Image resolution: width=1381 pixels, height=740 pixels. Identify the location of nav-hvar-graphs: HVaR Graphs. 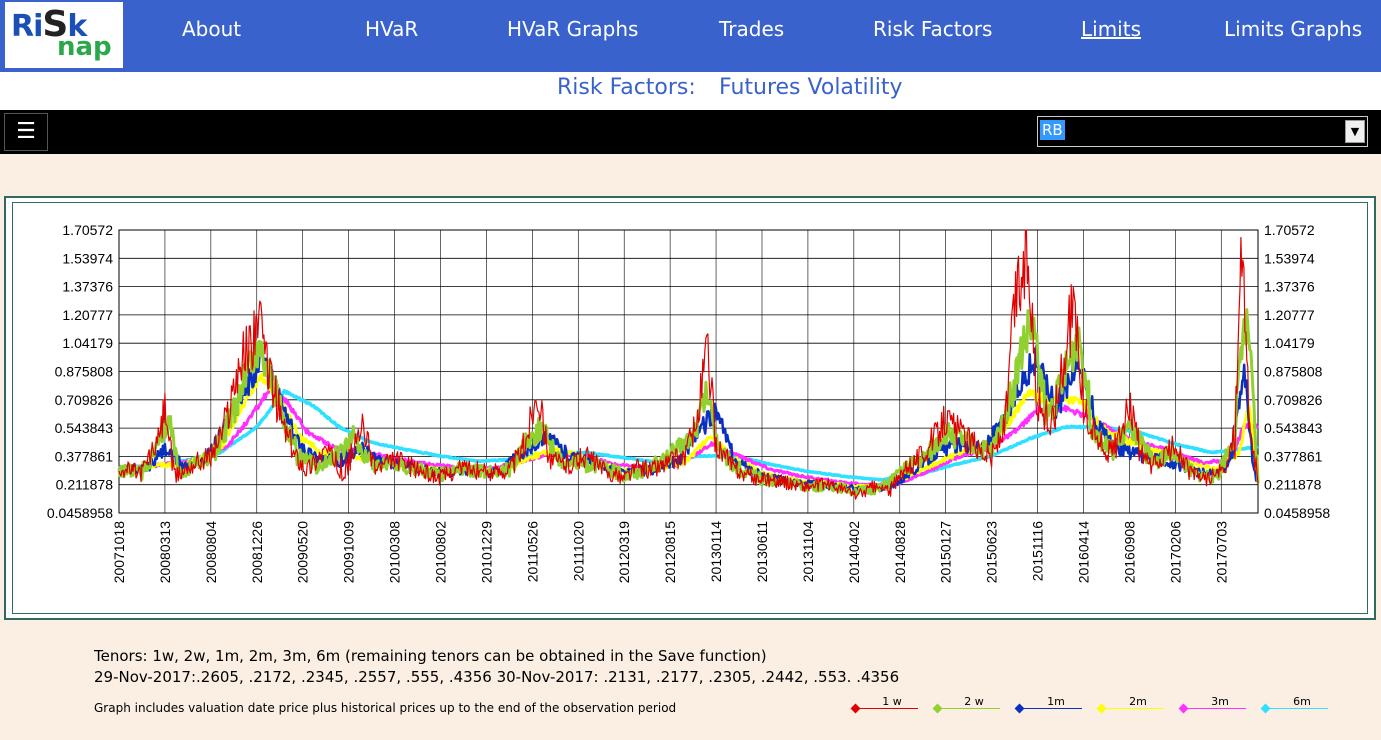
(573, 29).